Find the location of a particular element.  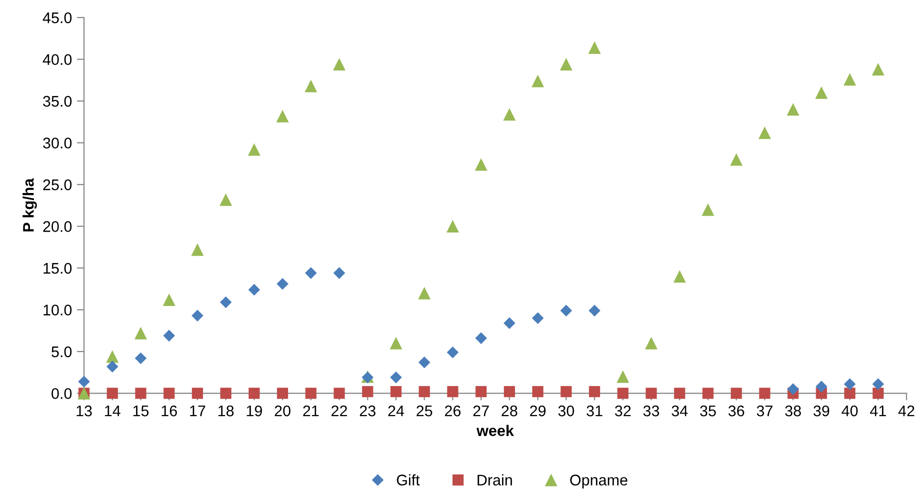

x-tick-label: 32 is located at coordinates (622, 410).